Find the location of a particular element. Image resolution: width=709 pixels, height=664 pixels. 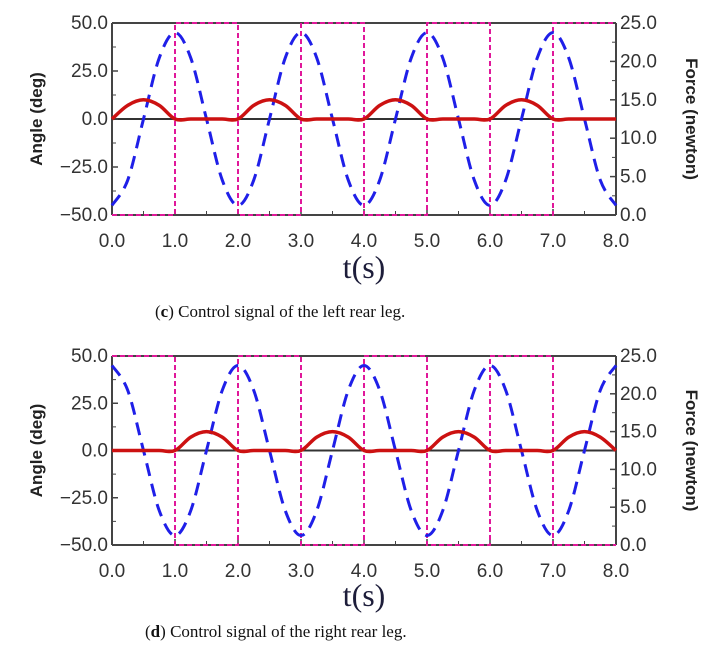

caption-label: c is located at coordinates (164, 311).